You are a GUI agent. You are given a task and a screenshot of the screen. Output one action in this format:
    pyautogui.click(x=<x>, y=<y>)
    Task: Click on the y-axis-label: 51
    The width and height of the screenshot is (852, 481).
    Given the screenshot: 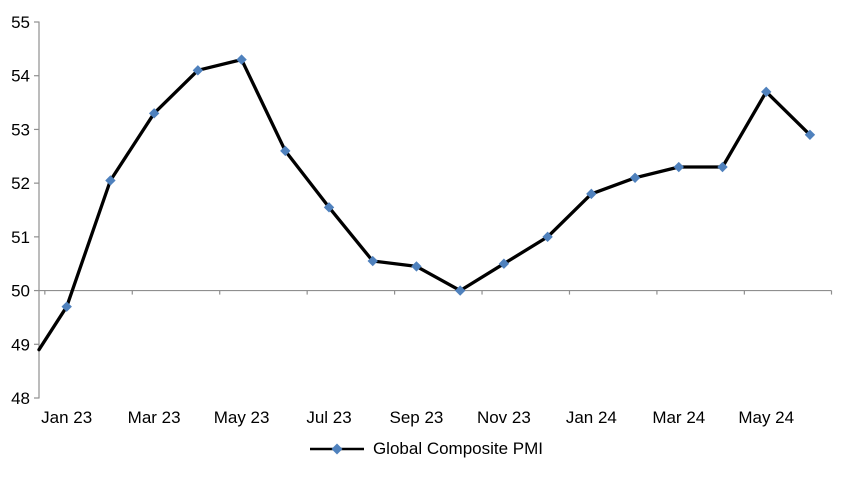 What is the action you would take?
    pyautogui.click(x=20, y=237)
    